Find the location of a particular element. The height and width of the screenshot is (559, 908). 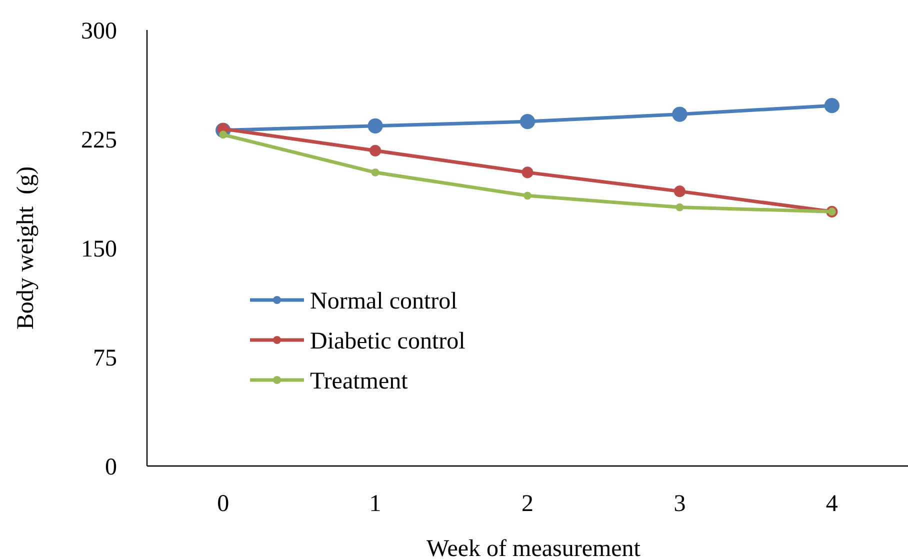

y-tick-label: 0 is located at coordinates (111, 467).